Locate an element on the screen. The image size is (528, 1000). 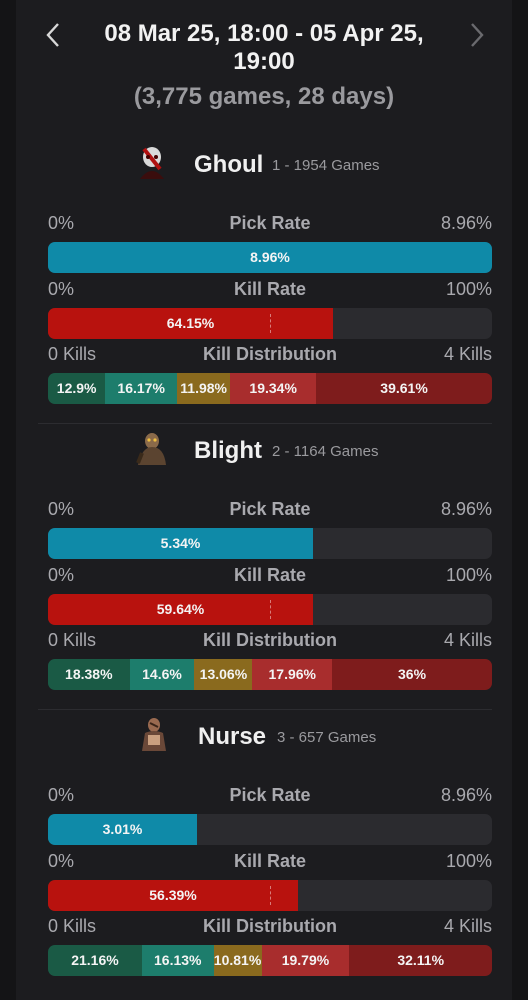
pick-rate-value: 5.34% is located at coordinates (180, 543).